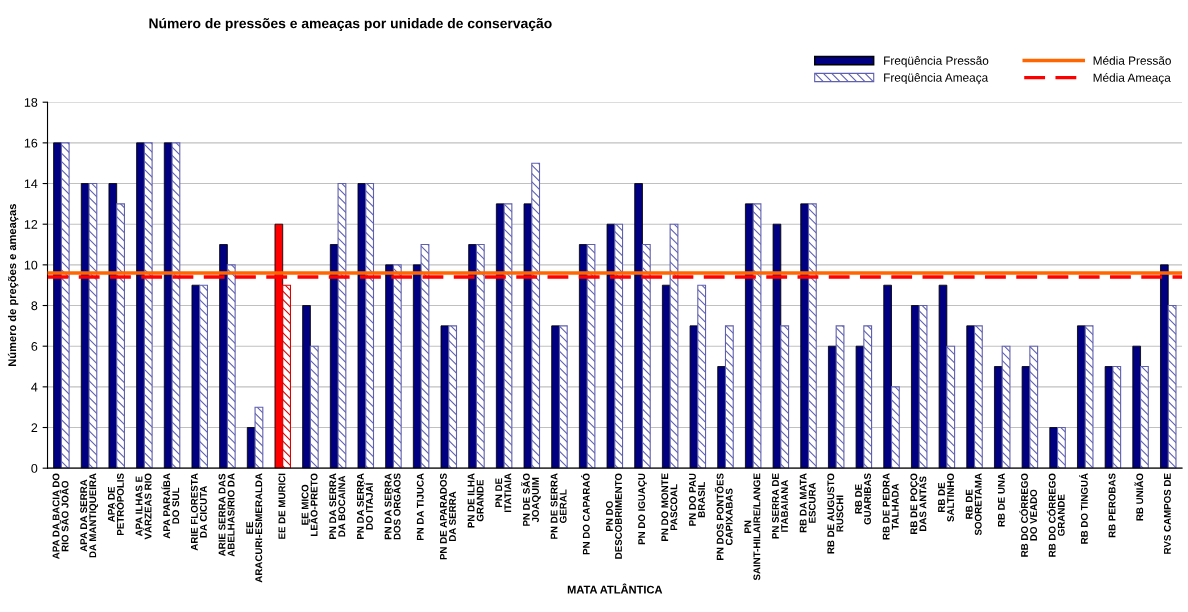  Describe the element at coordinates (669, 507) in the screenshot. I see `x-tick-label: PN DO MONTE PASCOAL` at that location.